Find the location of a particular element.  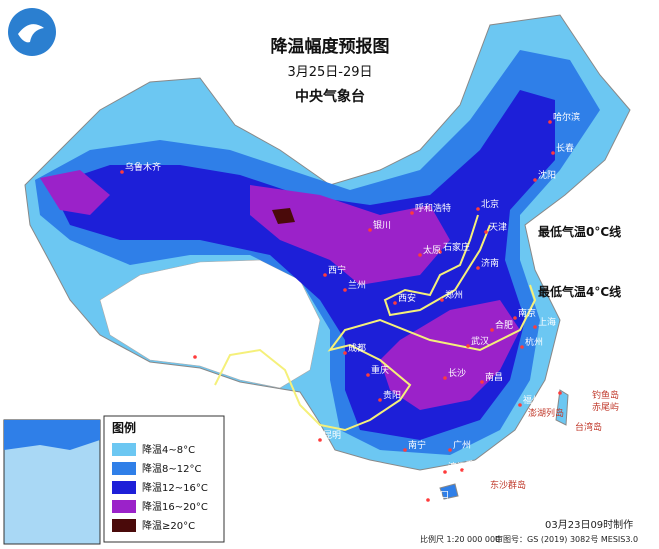

city-label: 杭州 is located at coordinates (534, 342).